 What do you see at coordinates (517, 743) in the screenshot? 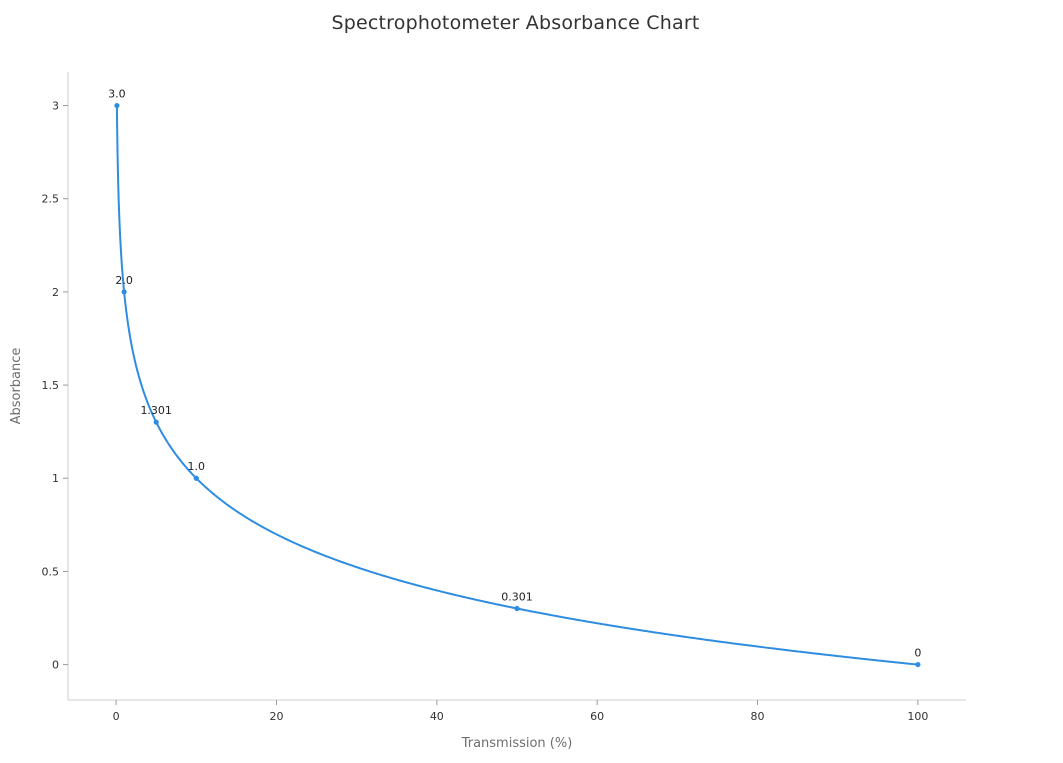
I see `x-axis-title: Transmission (%)` at bounding box center [517, 743].